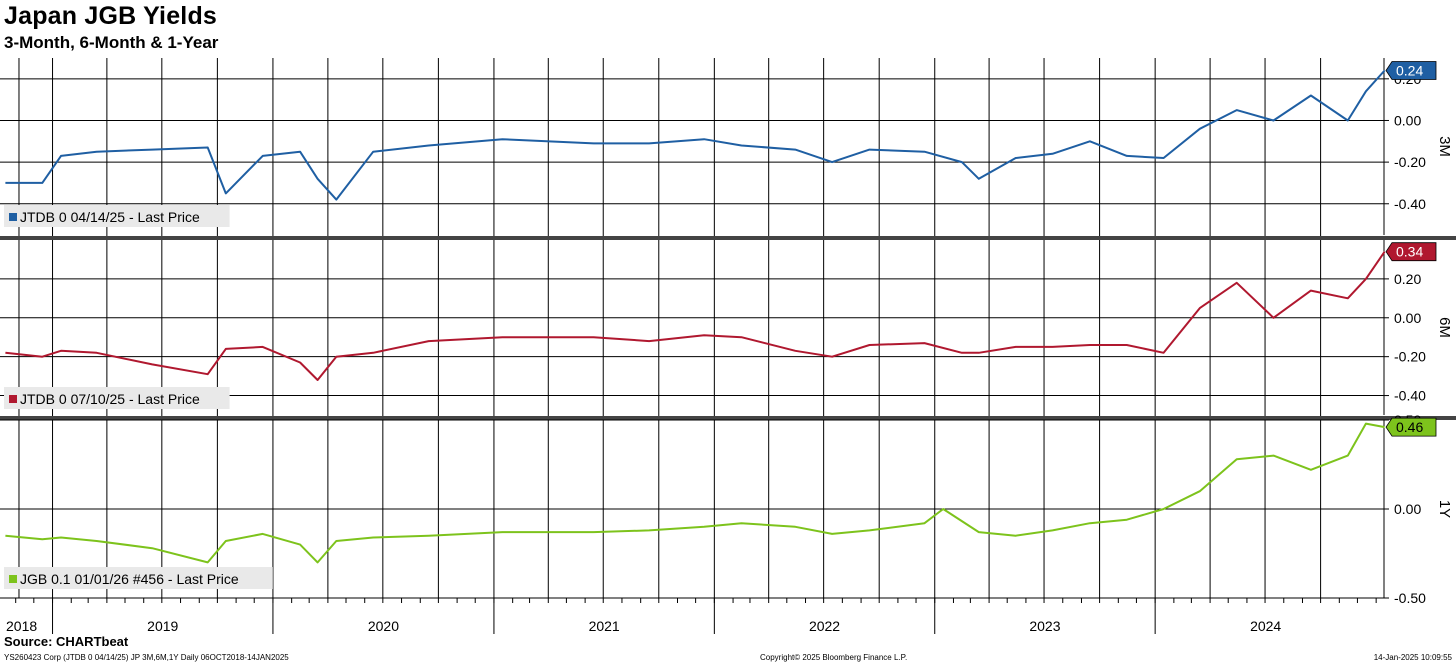 The width and height of the screenshot is (1456, 665). Describe the element at coordinates (1410, 598) in the screenshot. I see `y-tick-label: -0.50` at that location.